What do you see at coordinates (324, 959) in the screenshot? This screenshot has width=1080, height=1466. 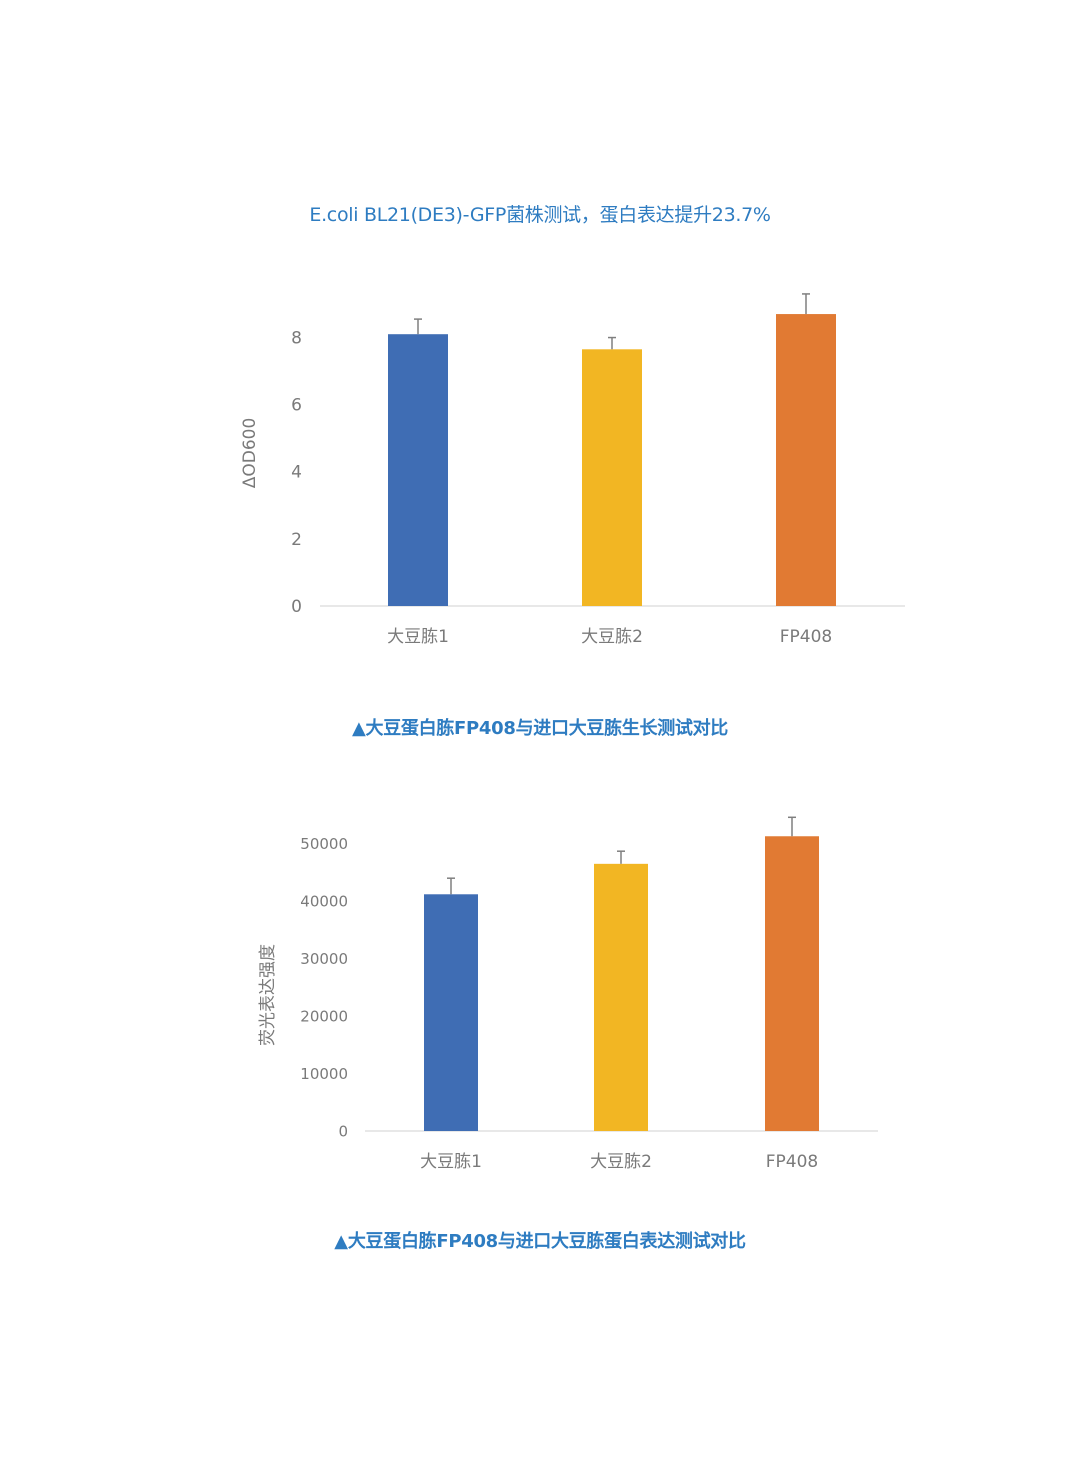 I see `y-tick-label: 30000` at bounding box center [324, 959].